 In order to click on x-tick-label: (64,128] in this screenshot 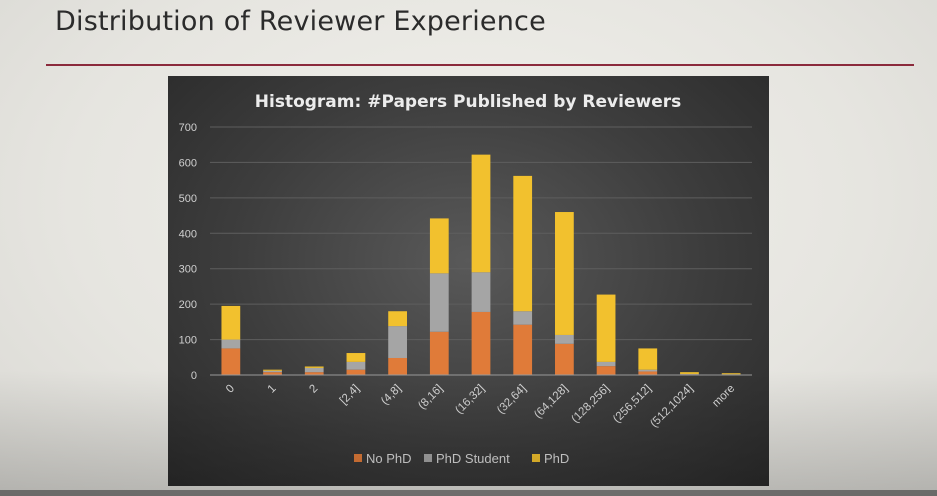, I will do `click(551, 402)`.